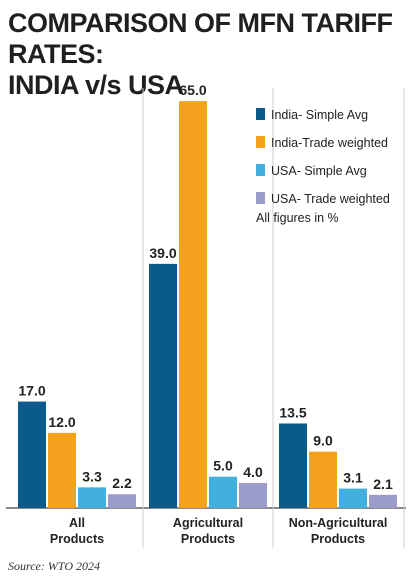 The height and width of the screenshot is (579, 416). What do you see at coordinates (162, 253) in the screenshot?
I see `data-label-g2-s1: 39.0` at bounding box center [162, 253].